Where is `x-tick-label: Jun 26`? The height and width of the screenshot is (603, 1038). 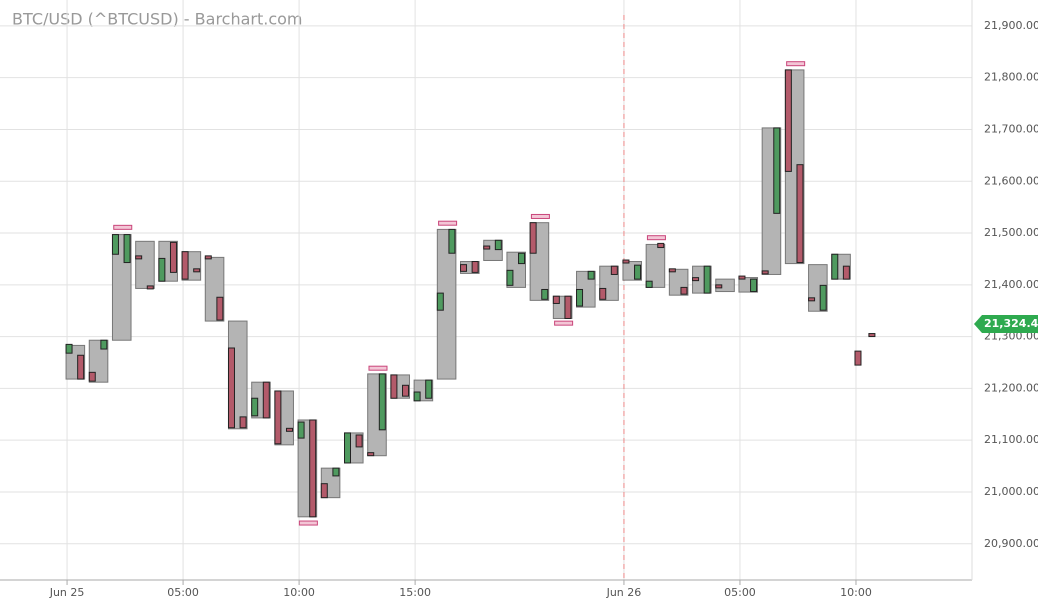
x-tick-label: Jun 26 is located at coordinates (624, 592).